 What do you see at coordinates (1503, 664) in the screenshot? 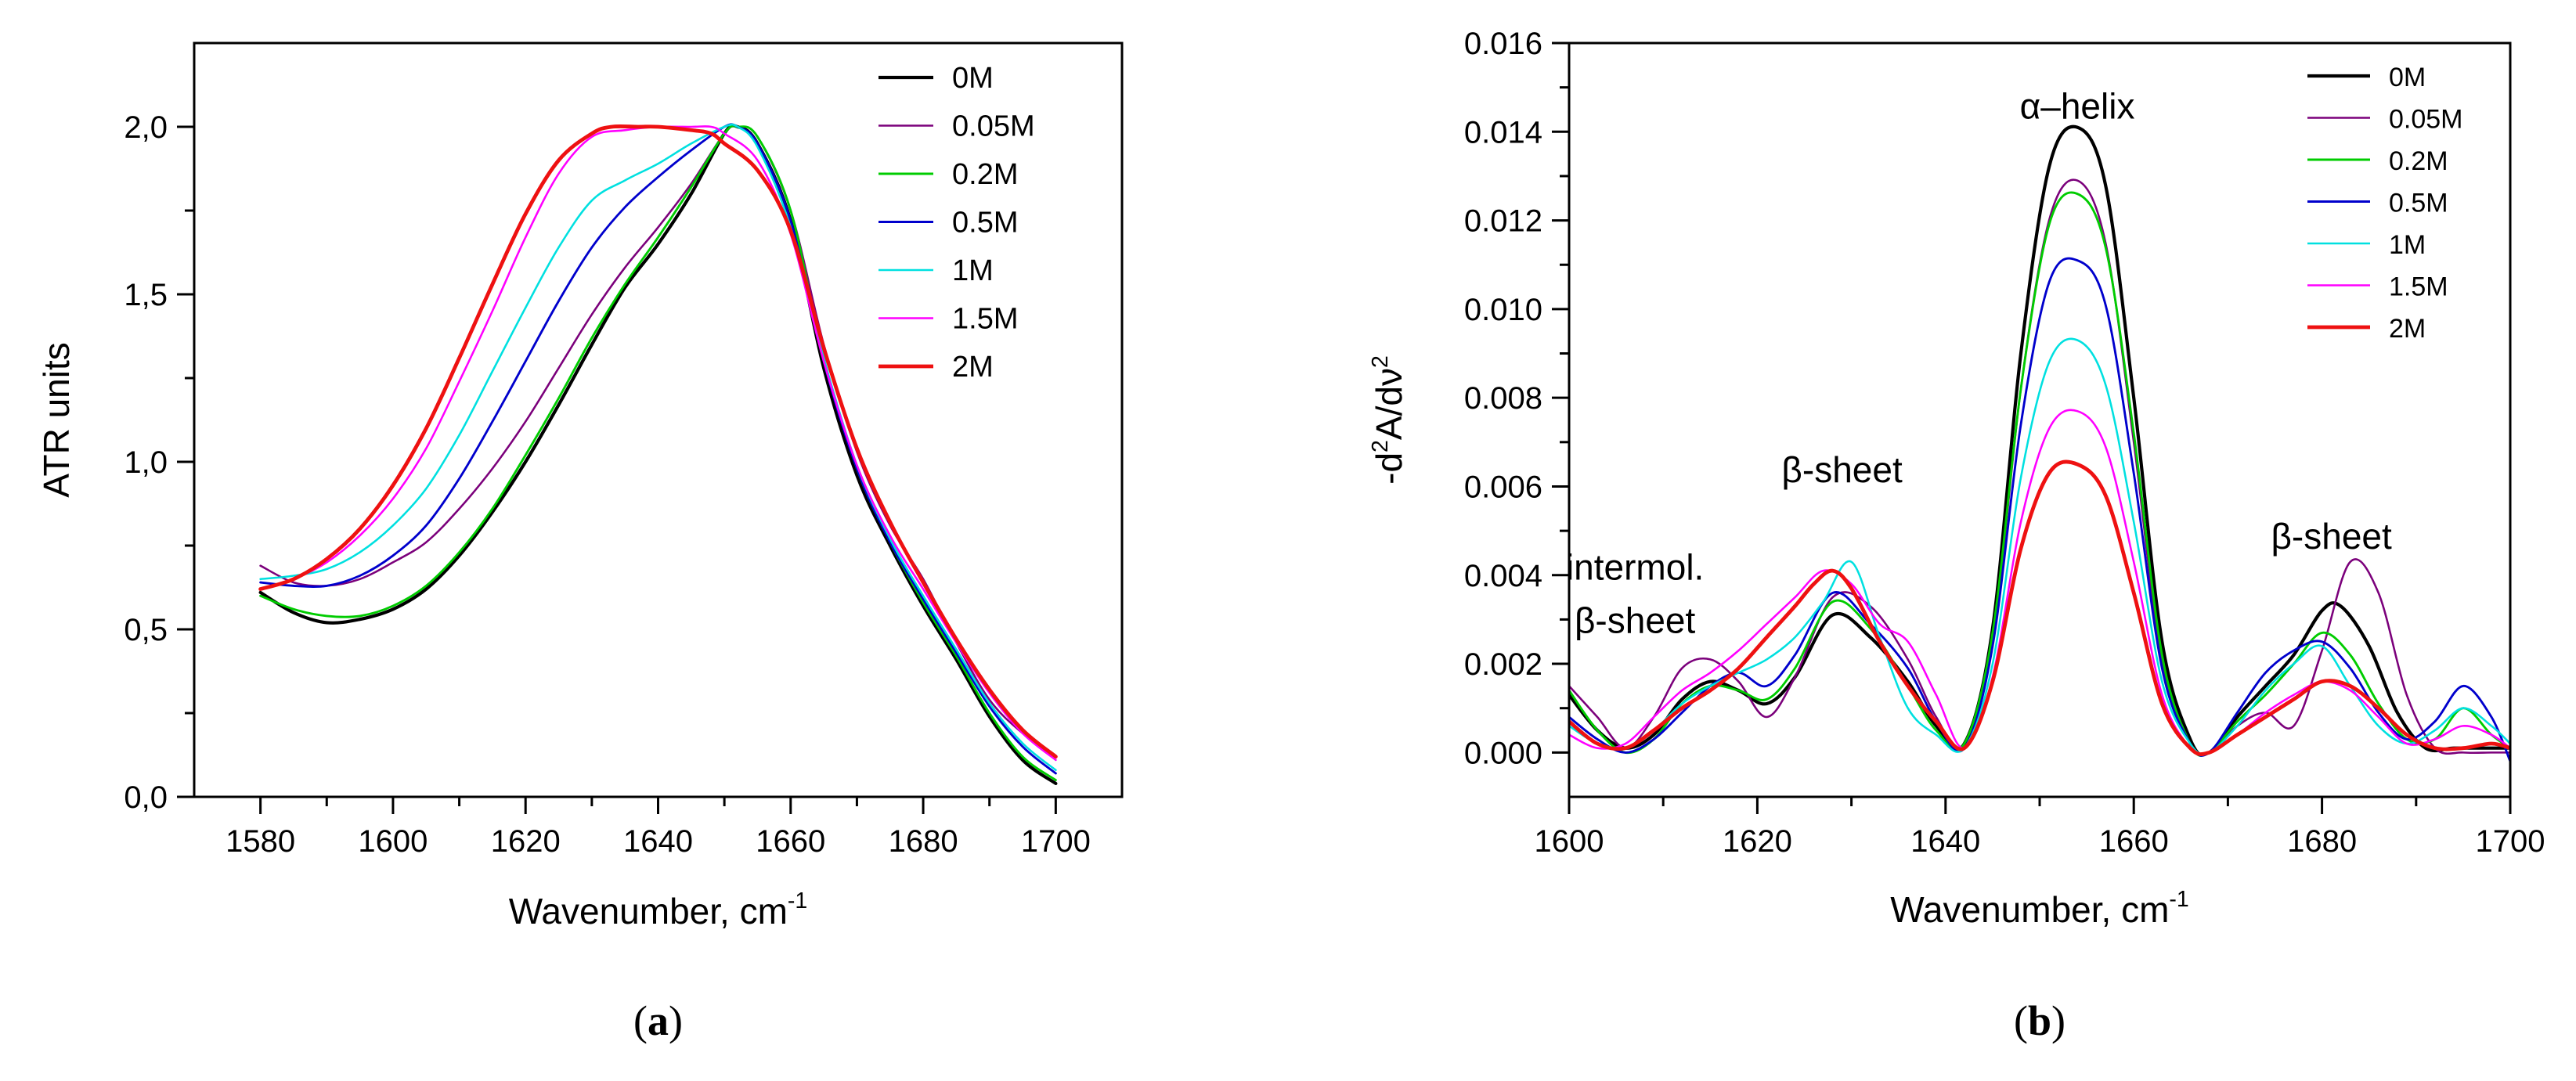
I see `y-tick-label: 0.002` at bounding box center [1503, 664].